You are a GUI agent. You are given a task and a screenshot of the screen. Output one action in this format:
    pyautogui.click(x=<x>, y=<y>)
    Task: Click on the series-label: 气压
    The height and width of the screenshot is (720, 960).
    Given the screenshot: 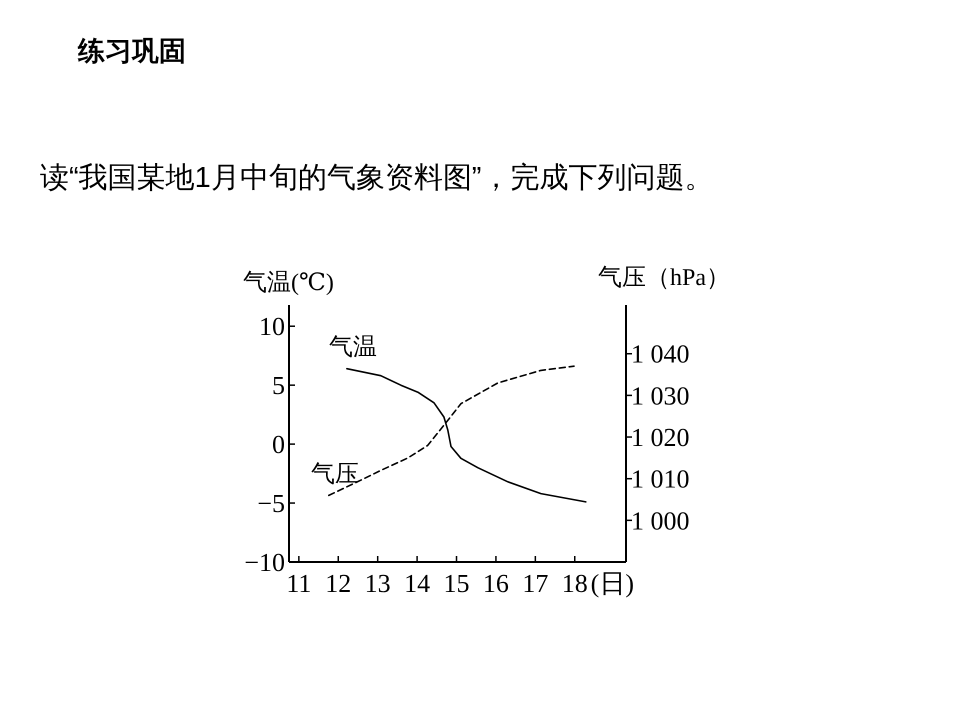 What is the action you would take?
    pyautogui.click(x=334, y=474)
    